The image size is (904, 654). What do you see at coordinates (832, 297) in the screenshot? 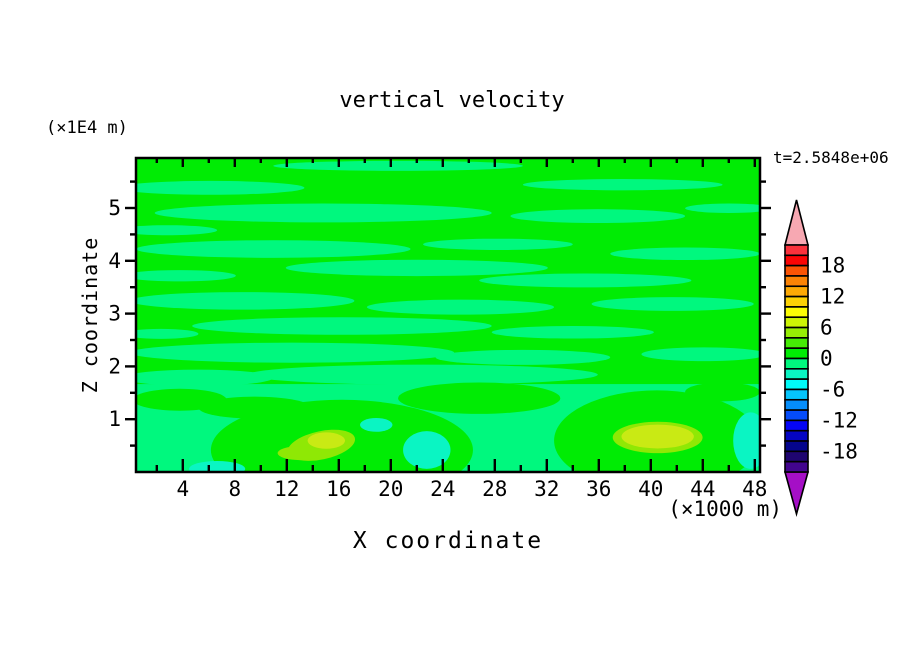
I see `colorbar-label: 12` at bounding box center [832, 297].